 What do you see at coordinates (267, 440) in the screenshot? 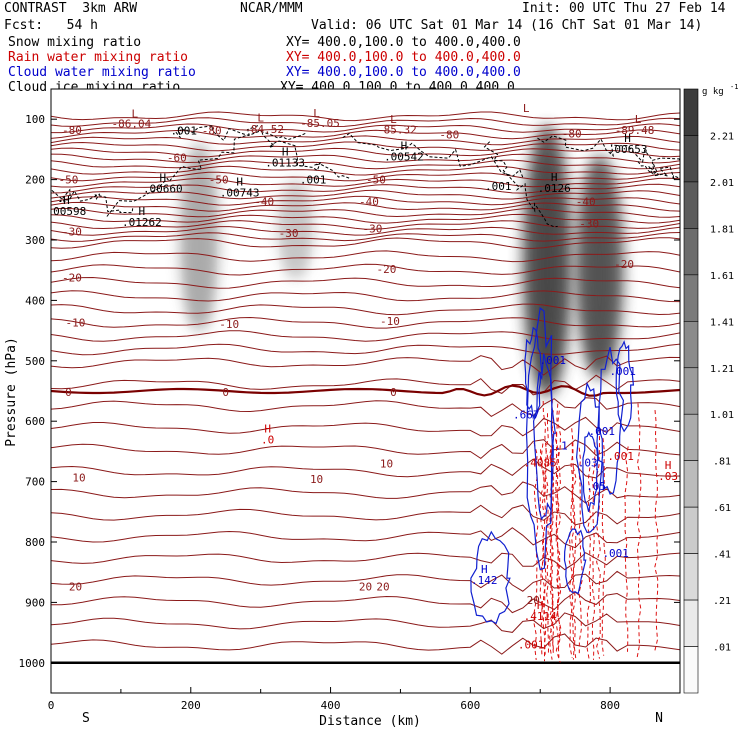
I see `extremum-value: .0` at bounding box center [267, 440].